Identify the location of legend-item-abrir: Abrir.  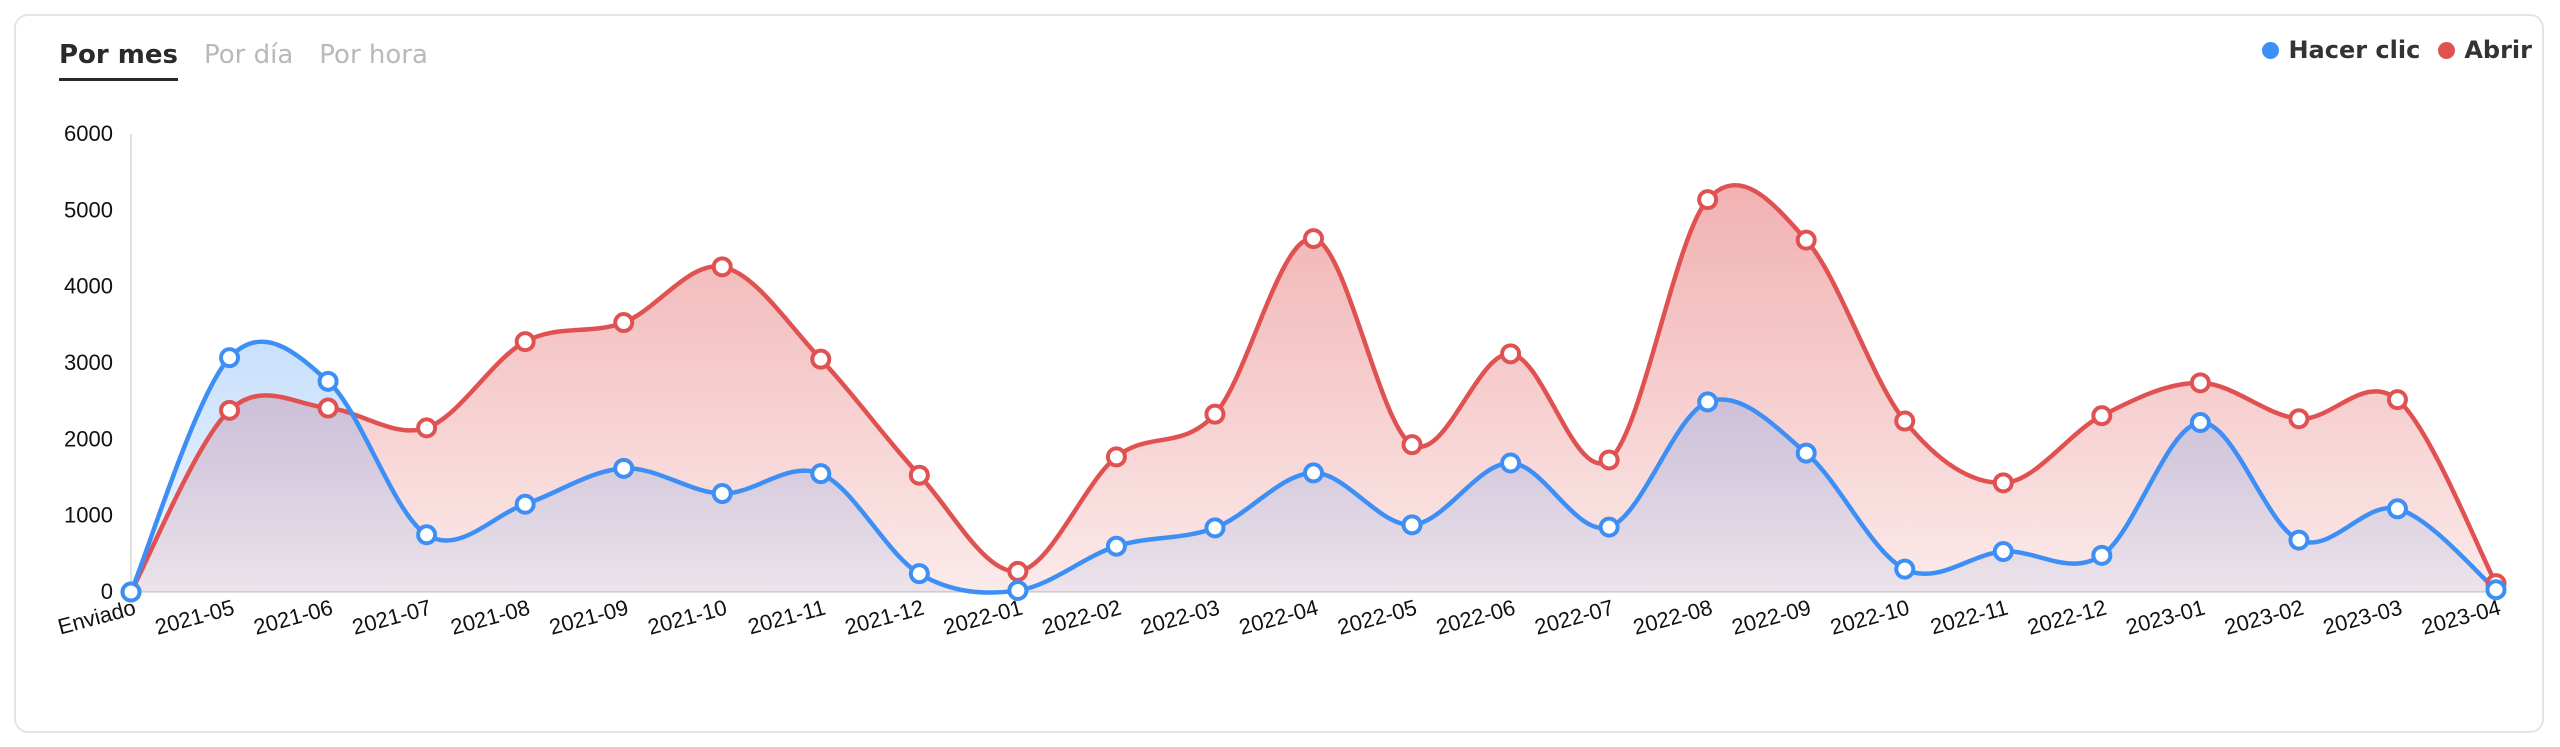
(2485, 50).